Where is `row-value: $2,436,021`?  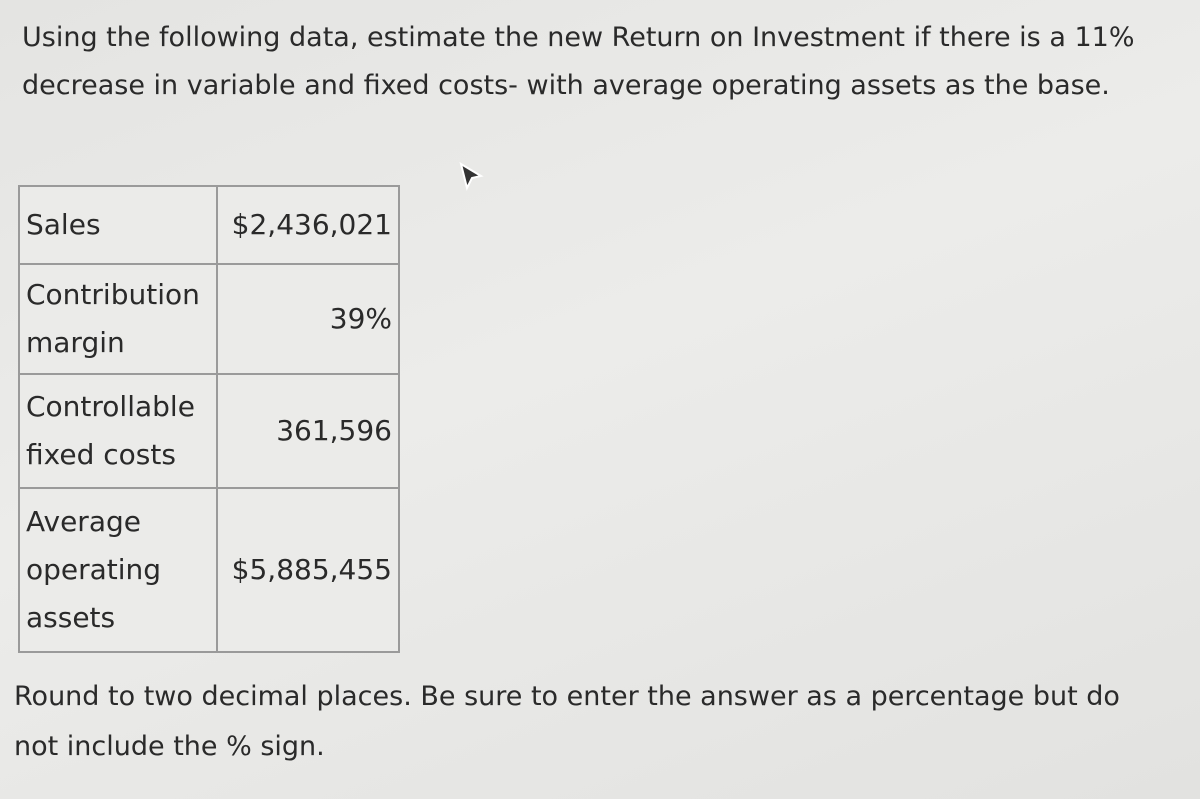 row-value: $2,436,021 is located at coordinates (308, 225).